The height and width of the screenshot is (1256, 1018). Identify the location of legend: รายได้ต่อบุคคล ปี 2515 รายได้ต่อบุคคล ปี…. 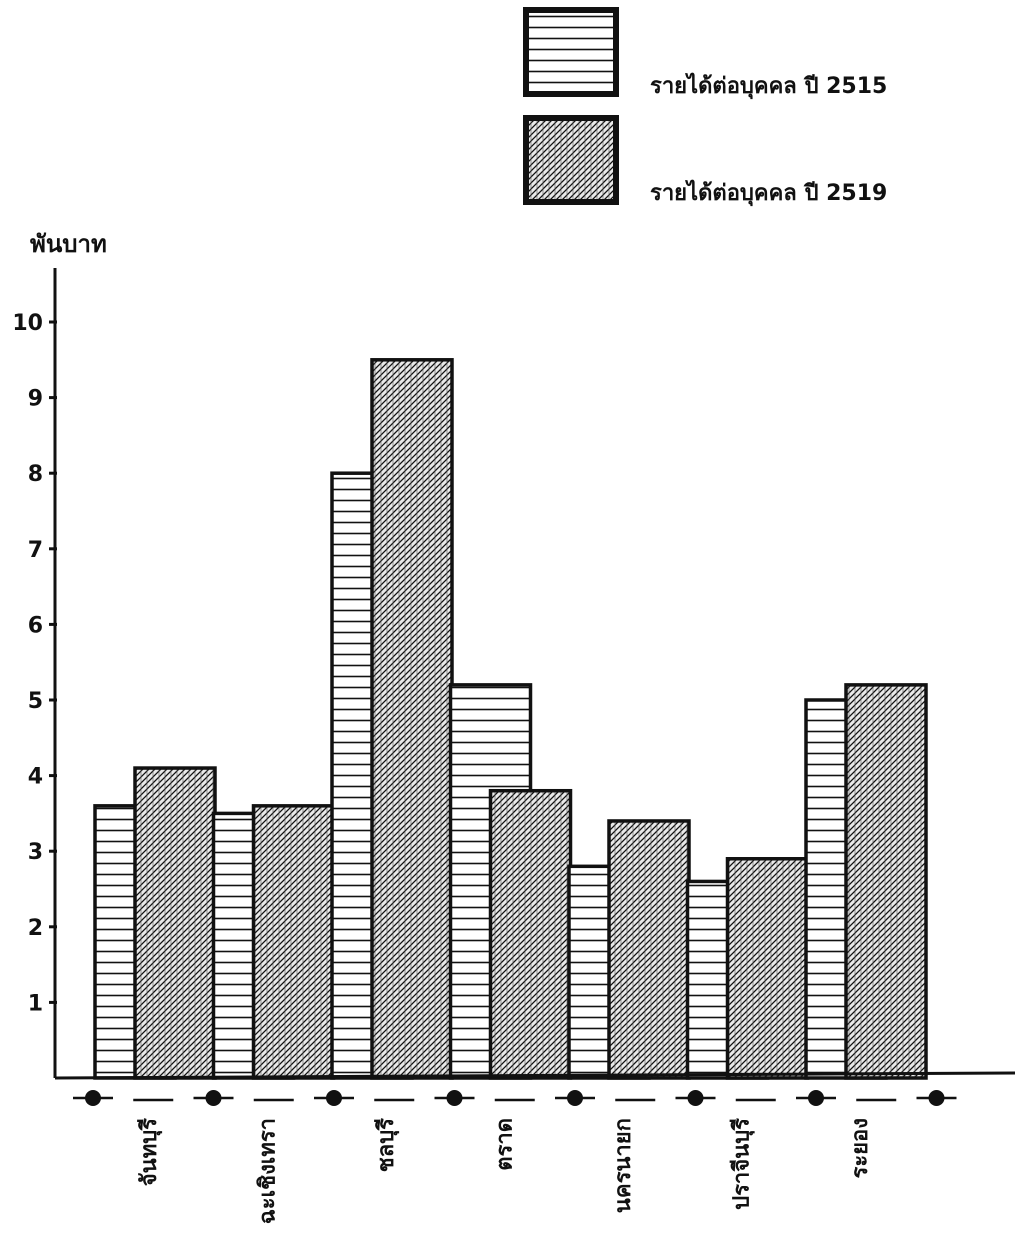
(705, 107).